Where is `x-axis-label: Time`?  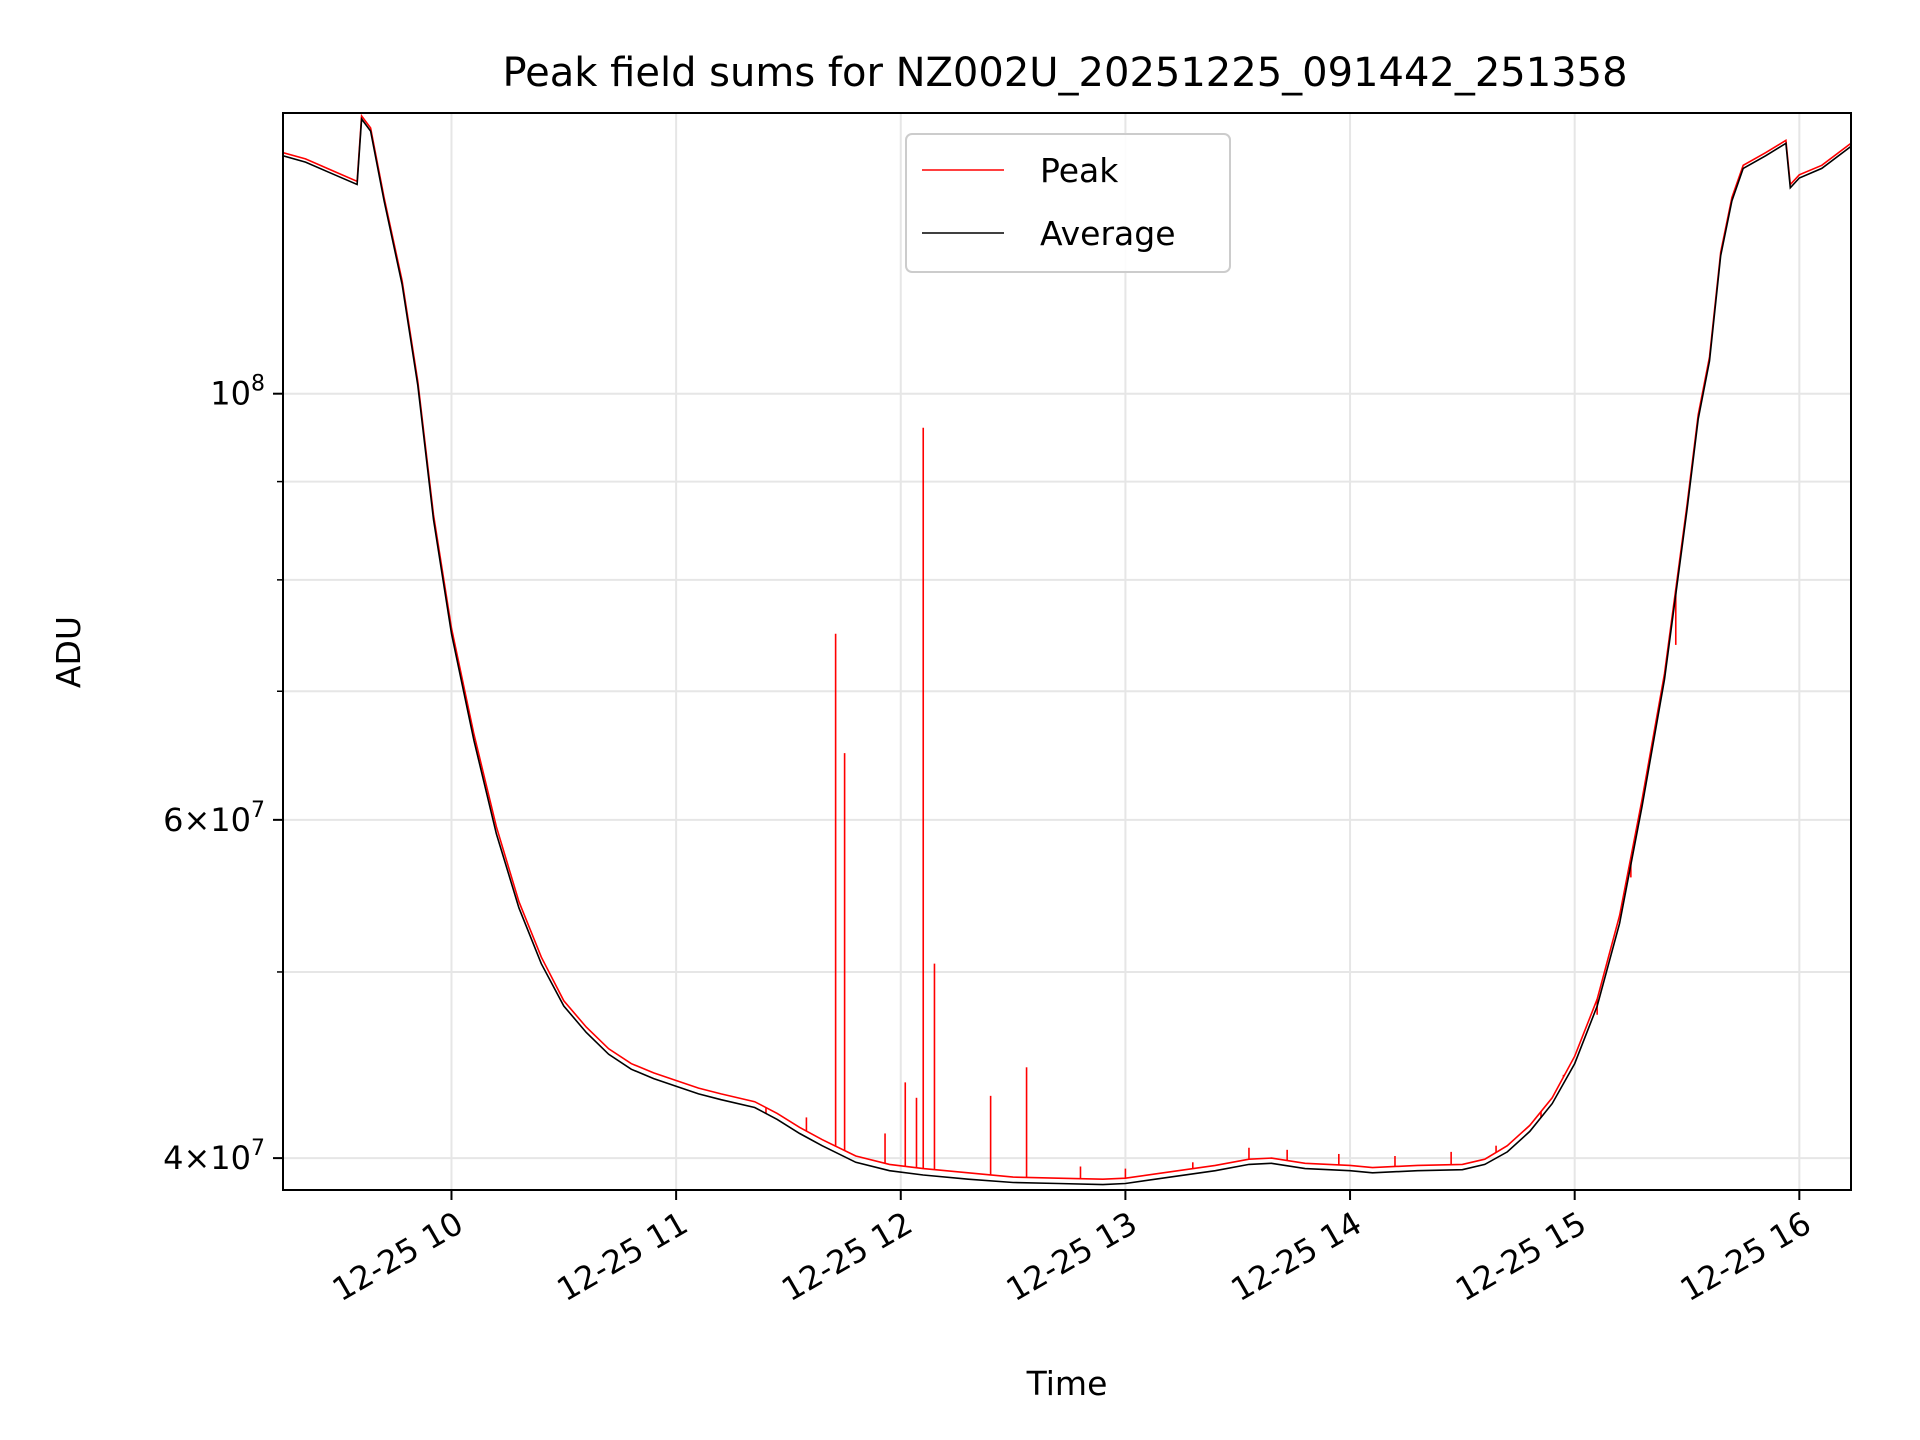 x-axis-label: Time is located at coordinates (1067, 1383).